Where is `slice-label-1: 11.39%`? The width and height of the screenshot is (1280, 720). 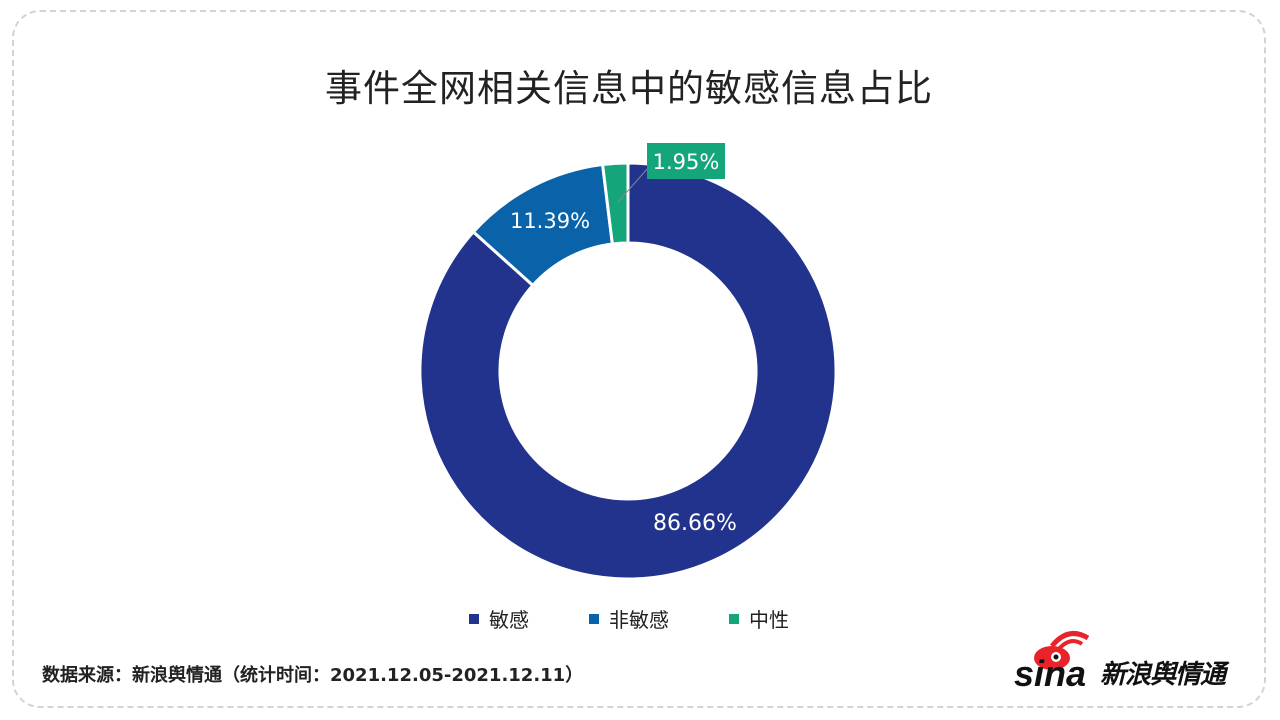
slice-label-1: 11.39% is located at coordinates (550, 221).